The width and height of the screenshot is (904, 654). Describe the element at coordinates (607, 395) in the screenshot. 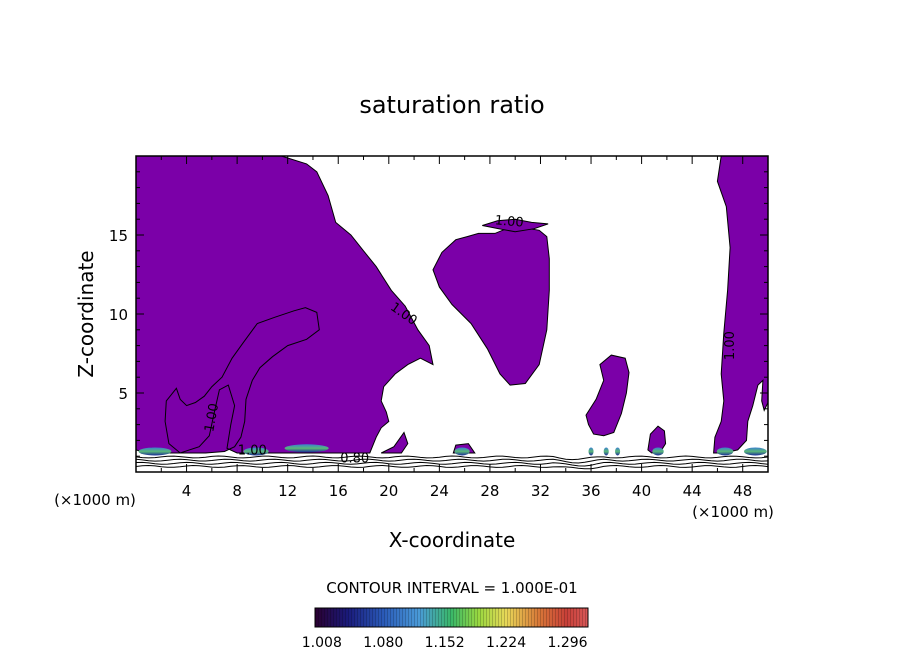

I see `supersaturated-region-right-blob` at that location.